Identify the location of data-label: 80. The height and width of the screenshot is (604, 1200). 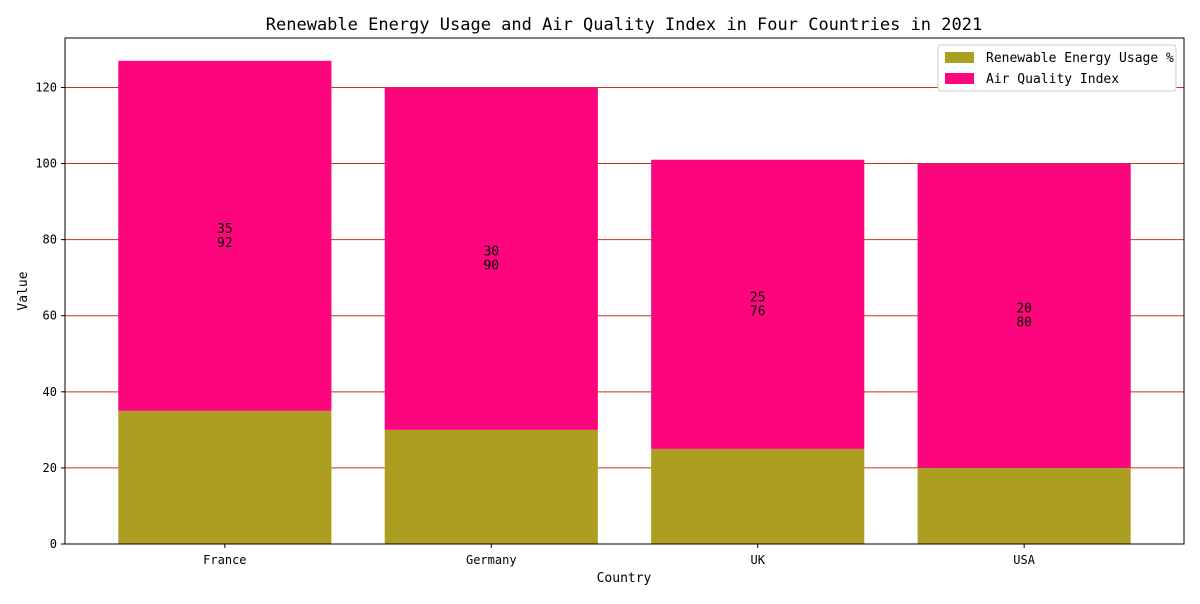
(1024, 323).